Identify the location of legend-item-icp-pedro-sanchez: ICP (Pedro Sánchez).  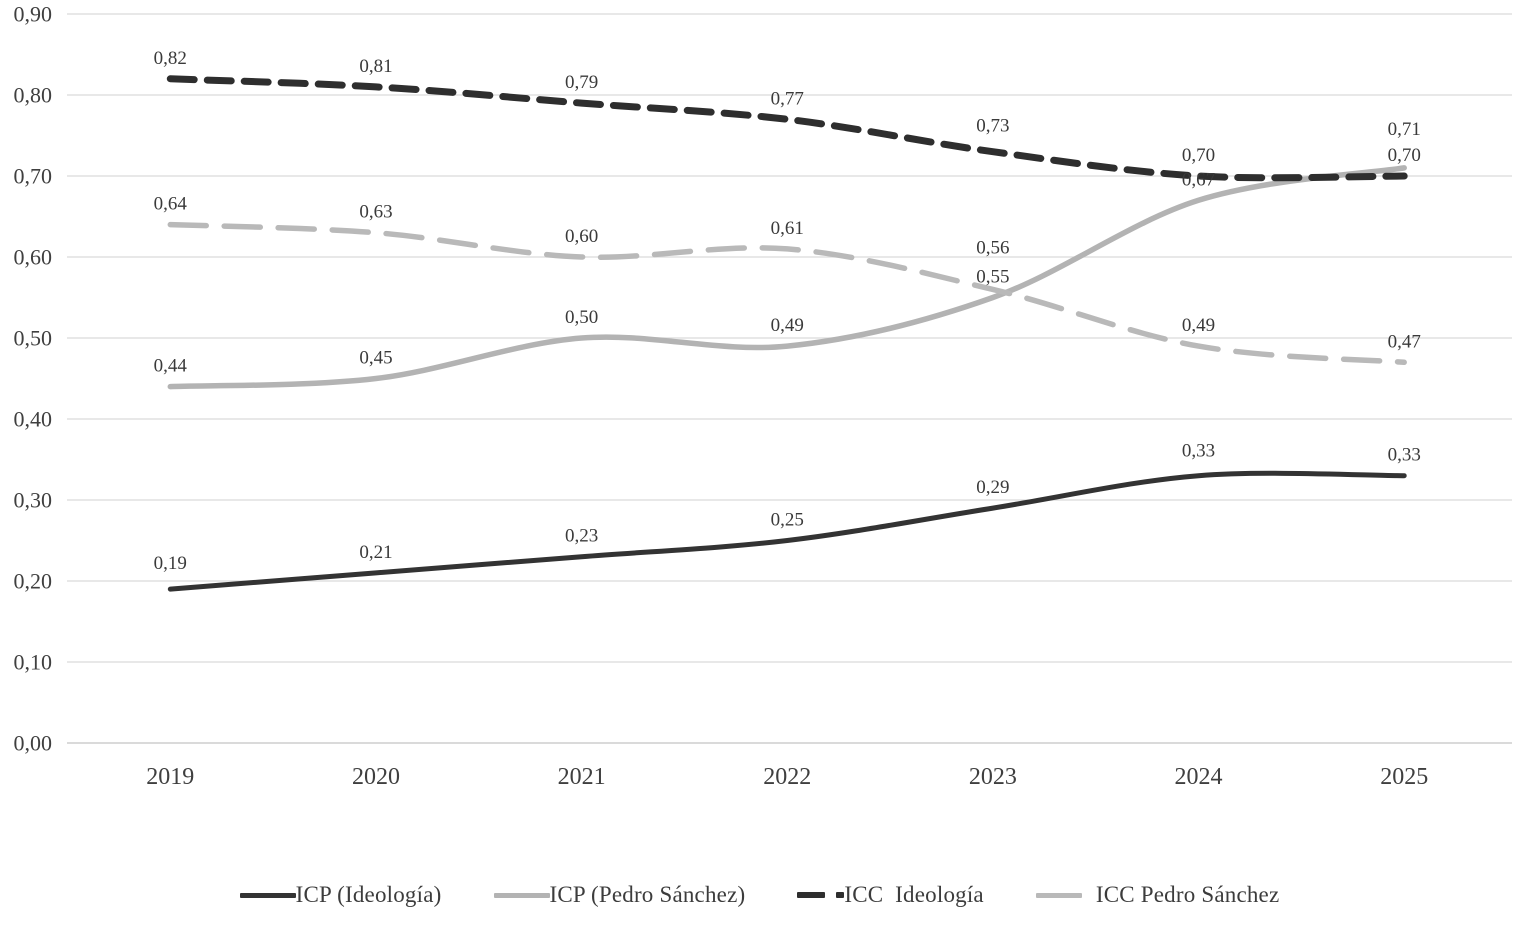
(619, 895).